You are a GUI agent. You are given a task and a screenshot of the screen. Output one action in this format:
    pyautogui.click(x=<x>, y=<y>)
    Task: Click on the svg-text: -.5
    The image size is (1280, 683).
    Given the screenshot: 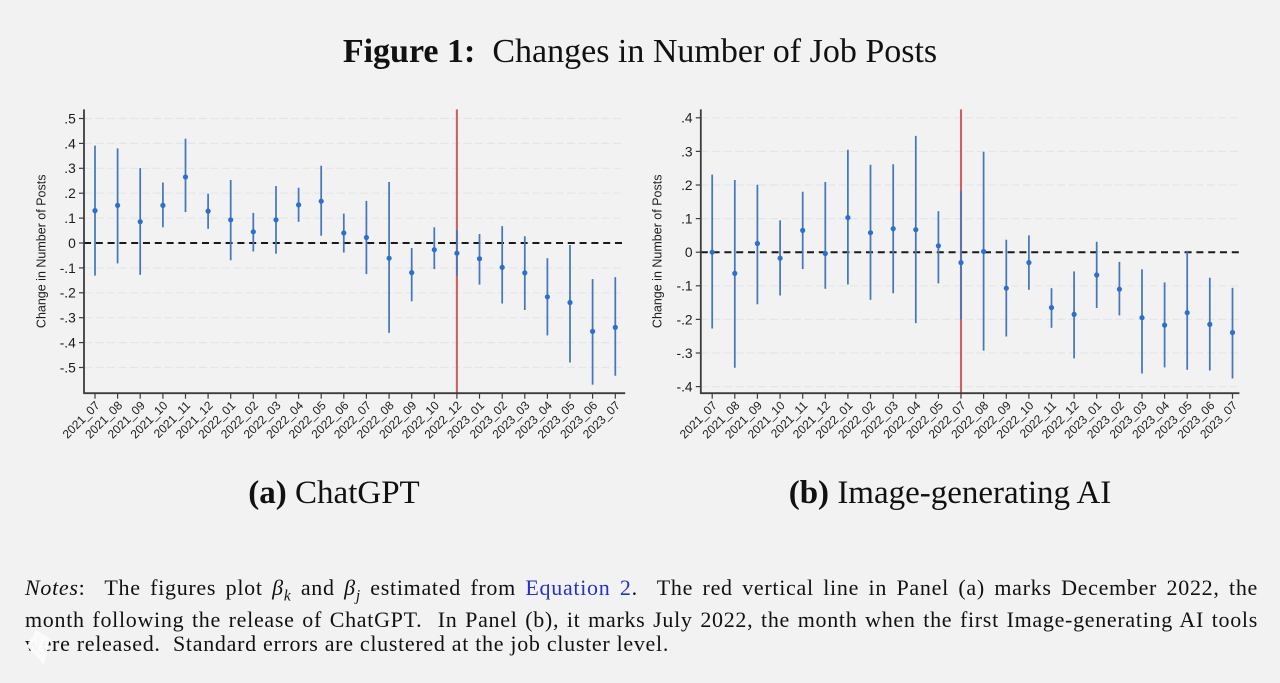 What is the action you would take?
    pyautogui.click(x=68, y=367)
    